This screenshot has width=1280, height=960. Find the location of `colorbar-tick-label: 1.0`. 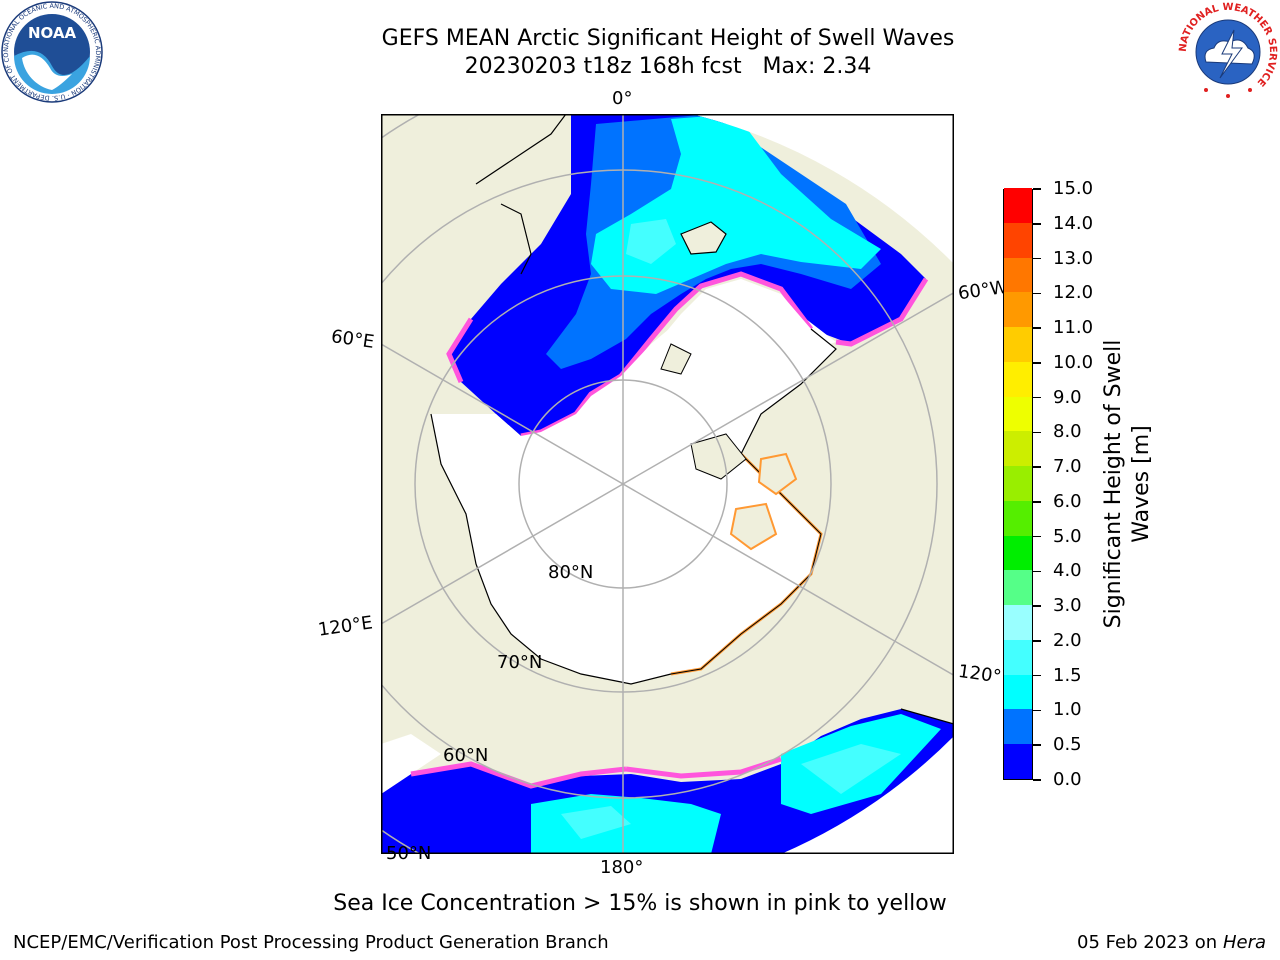

colorbar-tick-label: 1.0 is located at coordinates (1067, 710).